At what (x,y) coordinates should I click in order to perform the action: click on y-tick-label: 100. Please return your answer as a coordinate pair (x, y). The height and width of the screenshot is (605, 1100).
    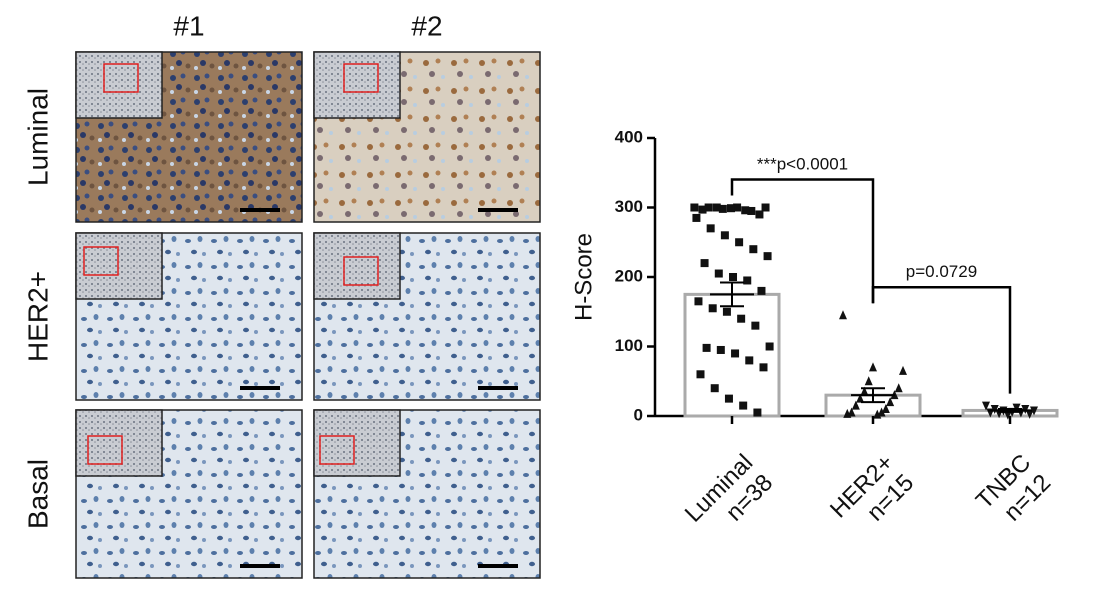
    Looking at the image, I should click on (629, 345).